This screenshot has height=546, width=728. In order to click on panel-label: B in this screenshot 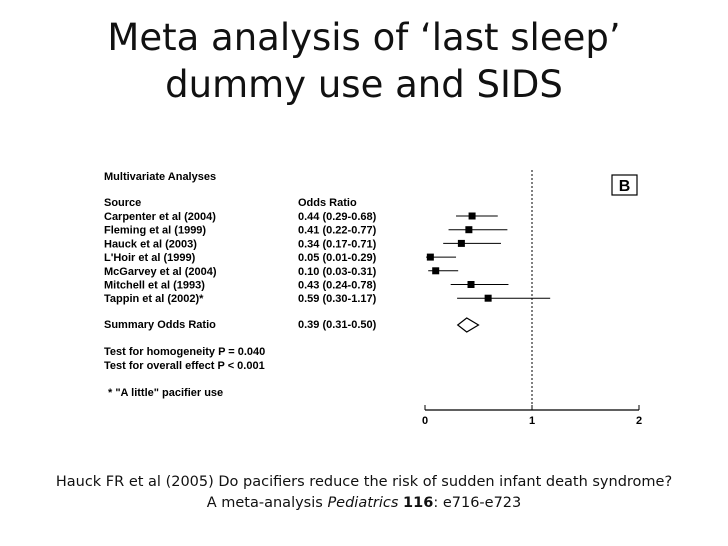, I will do `click(625, 186)`.